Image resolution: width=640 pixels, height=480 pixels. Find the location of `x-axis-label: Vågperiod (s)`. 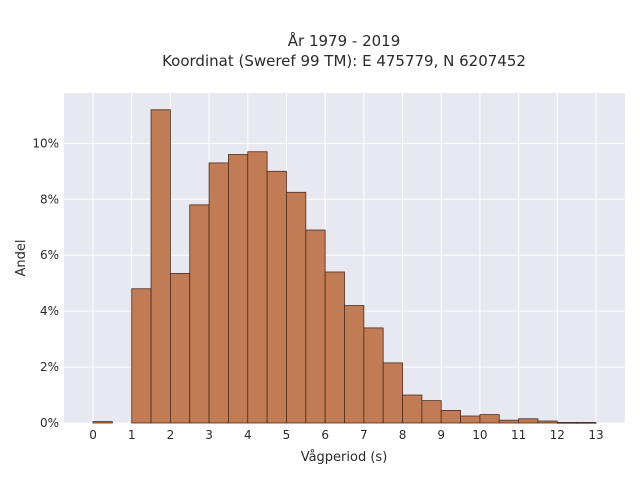

x-axis-label: Vågperiod (s) is located at coordinates (344, 457).